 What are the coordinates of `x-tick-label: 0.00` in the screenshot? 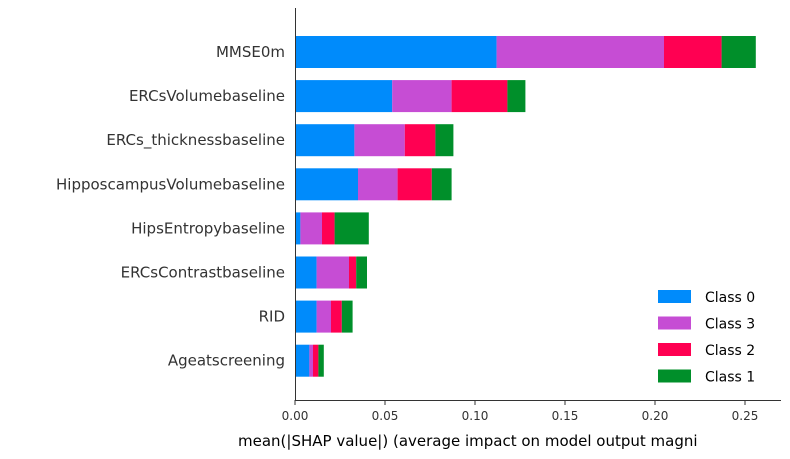 It's located at (295, 416).